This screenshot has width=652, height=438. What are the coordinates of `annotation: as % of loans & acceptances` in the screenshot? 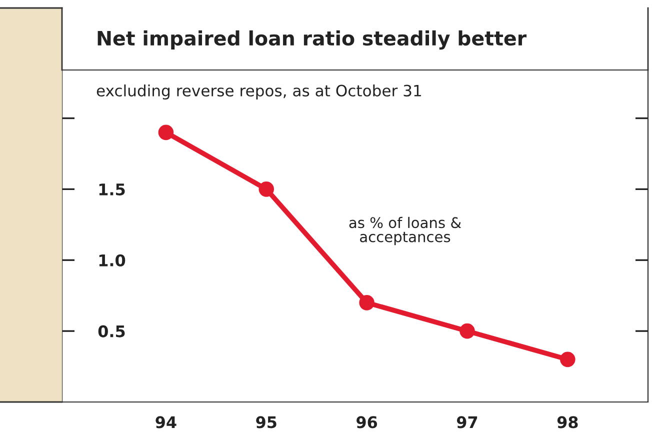 It's located at (405, 231).